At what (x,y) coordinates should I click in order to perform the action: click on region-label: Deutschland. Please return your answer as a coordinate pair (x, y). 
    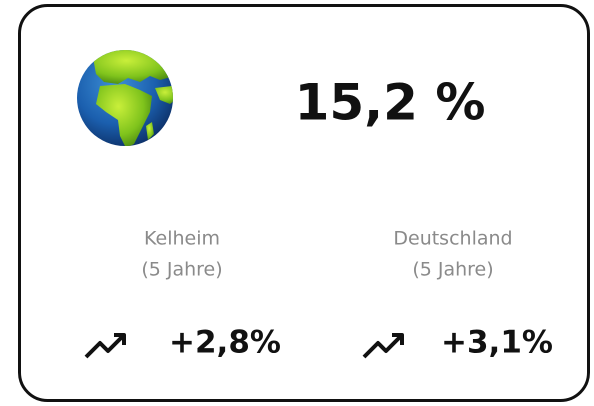
    Looking at the image, I should click on (452, 239).